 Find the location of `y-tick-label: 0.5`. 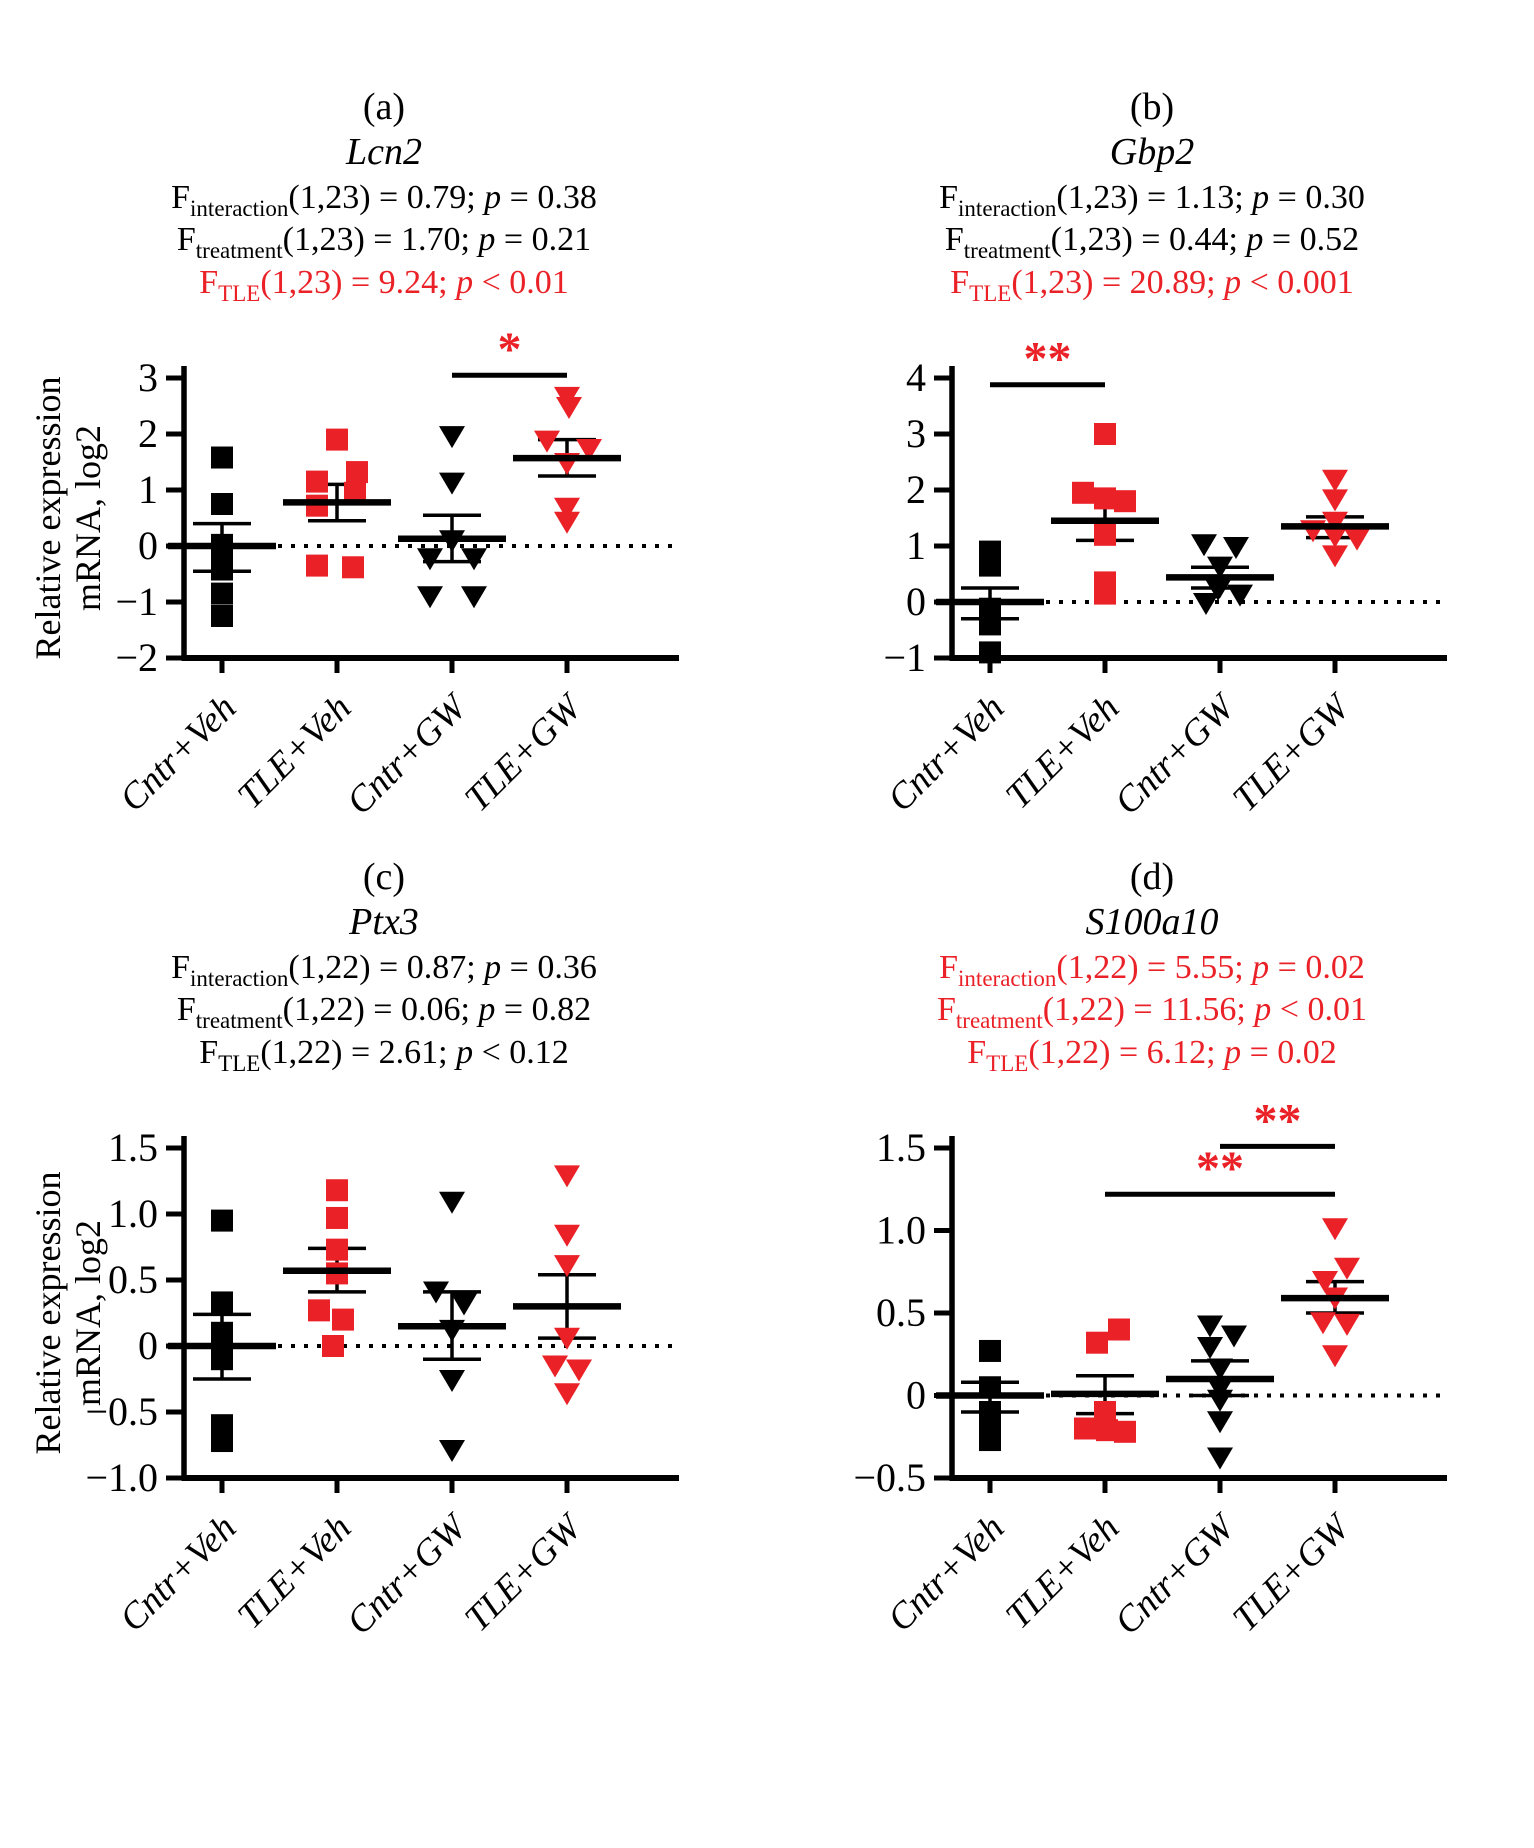

y-tick-label: 0.5 is located at coordinates (901, 1312).